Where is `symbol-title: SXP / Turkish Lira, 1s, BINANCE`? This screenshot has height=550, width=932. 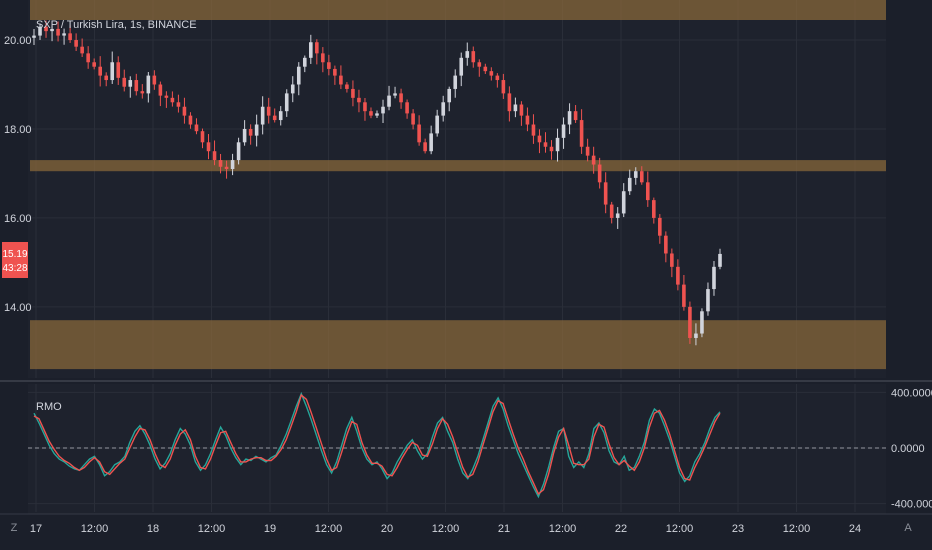
symbol-title: SXP / Turkish Lira, 1s, BINANCE is located at coordinates (116, 25).